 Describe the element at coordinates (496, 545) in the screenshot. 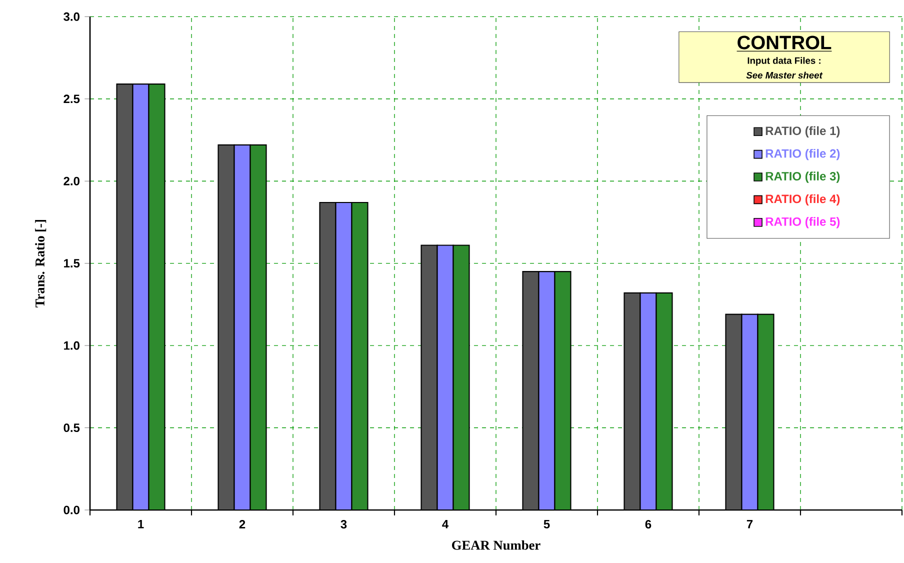

I see `x-axis-title: GEAR Number` at that location.